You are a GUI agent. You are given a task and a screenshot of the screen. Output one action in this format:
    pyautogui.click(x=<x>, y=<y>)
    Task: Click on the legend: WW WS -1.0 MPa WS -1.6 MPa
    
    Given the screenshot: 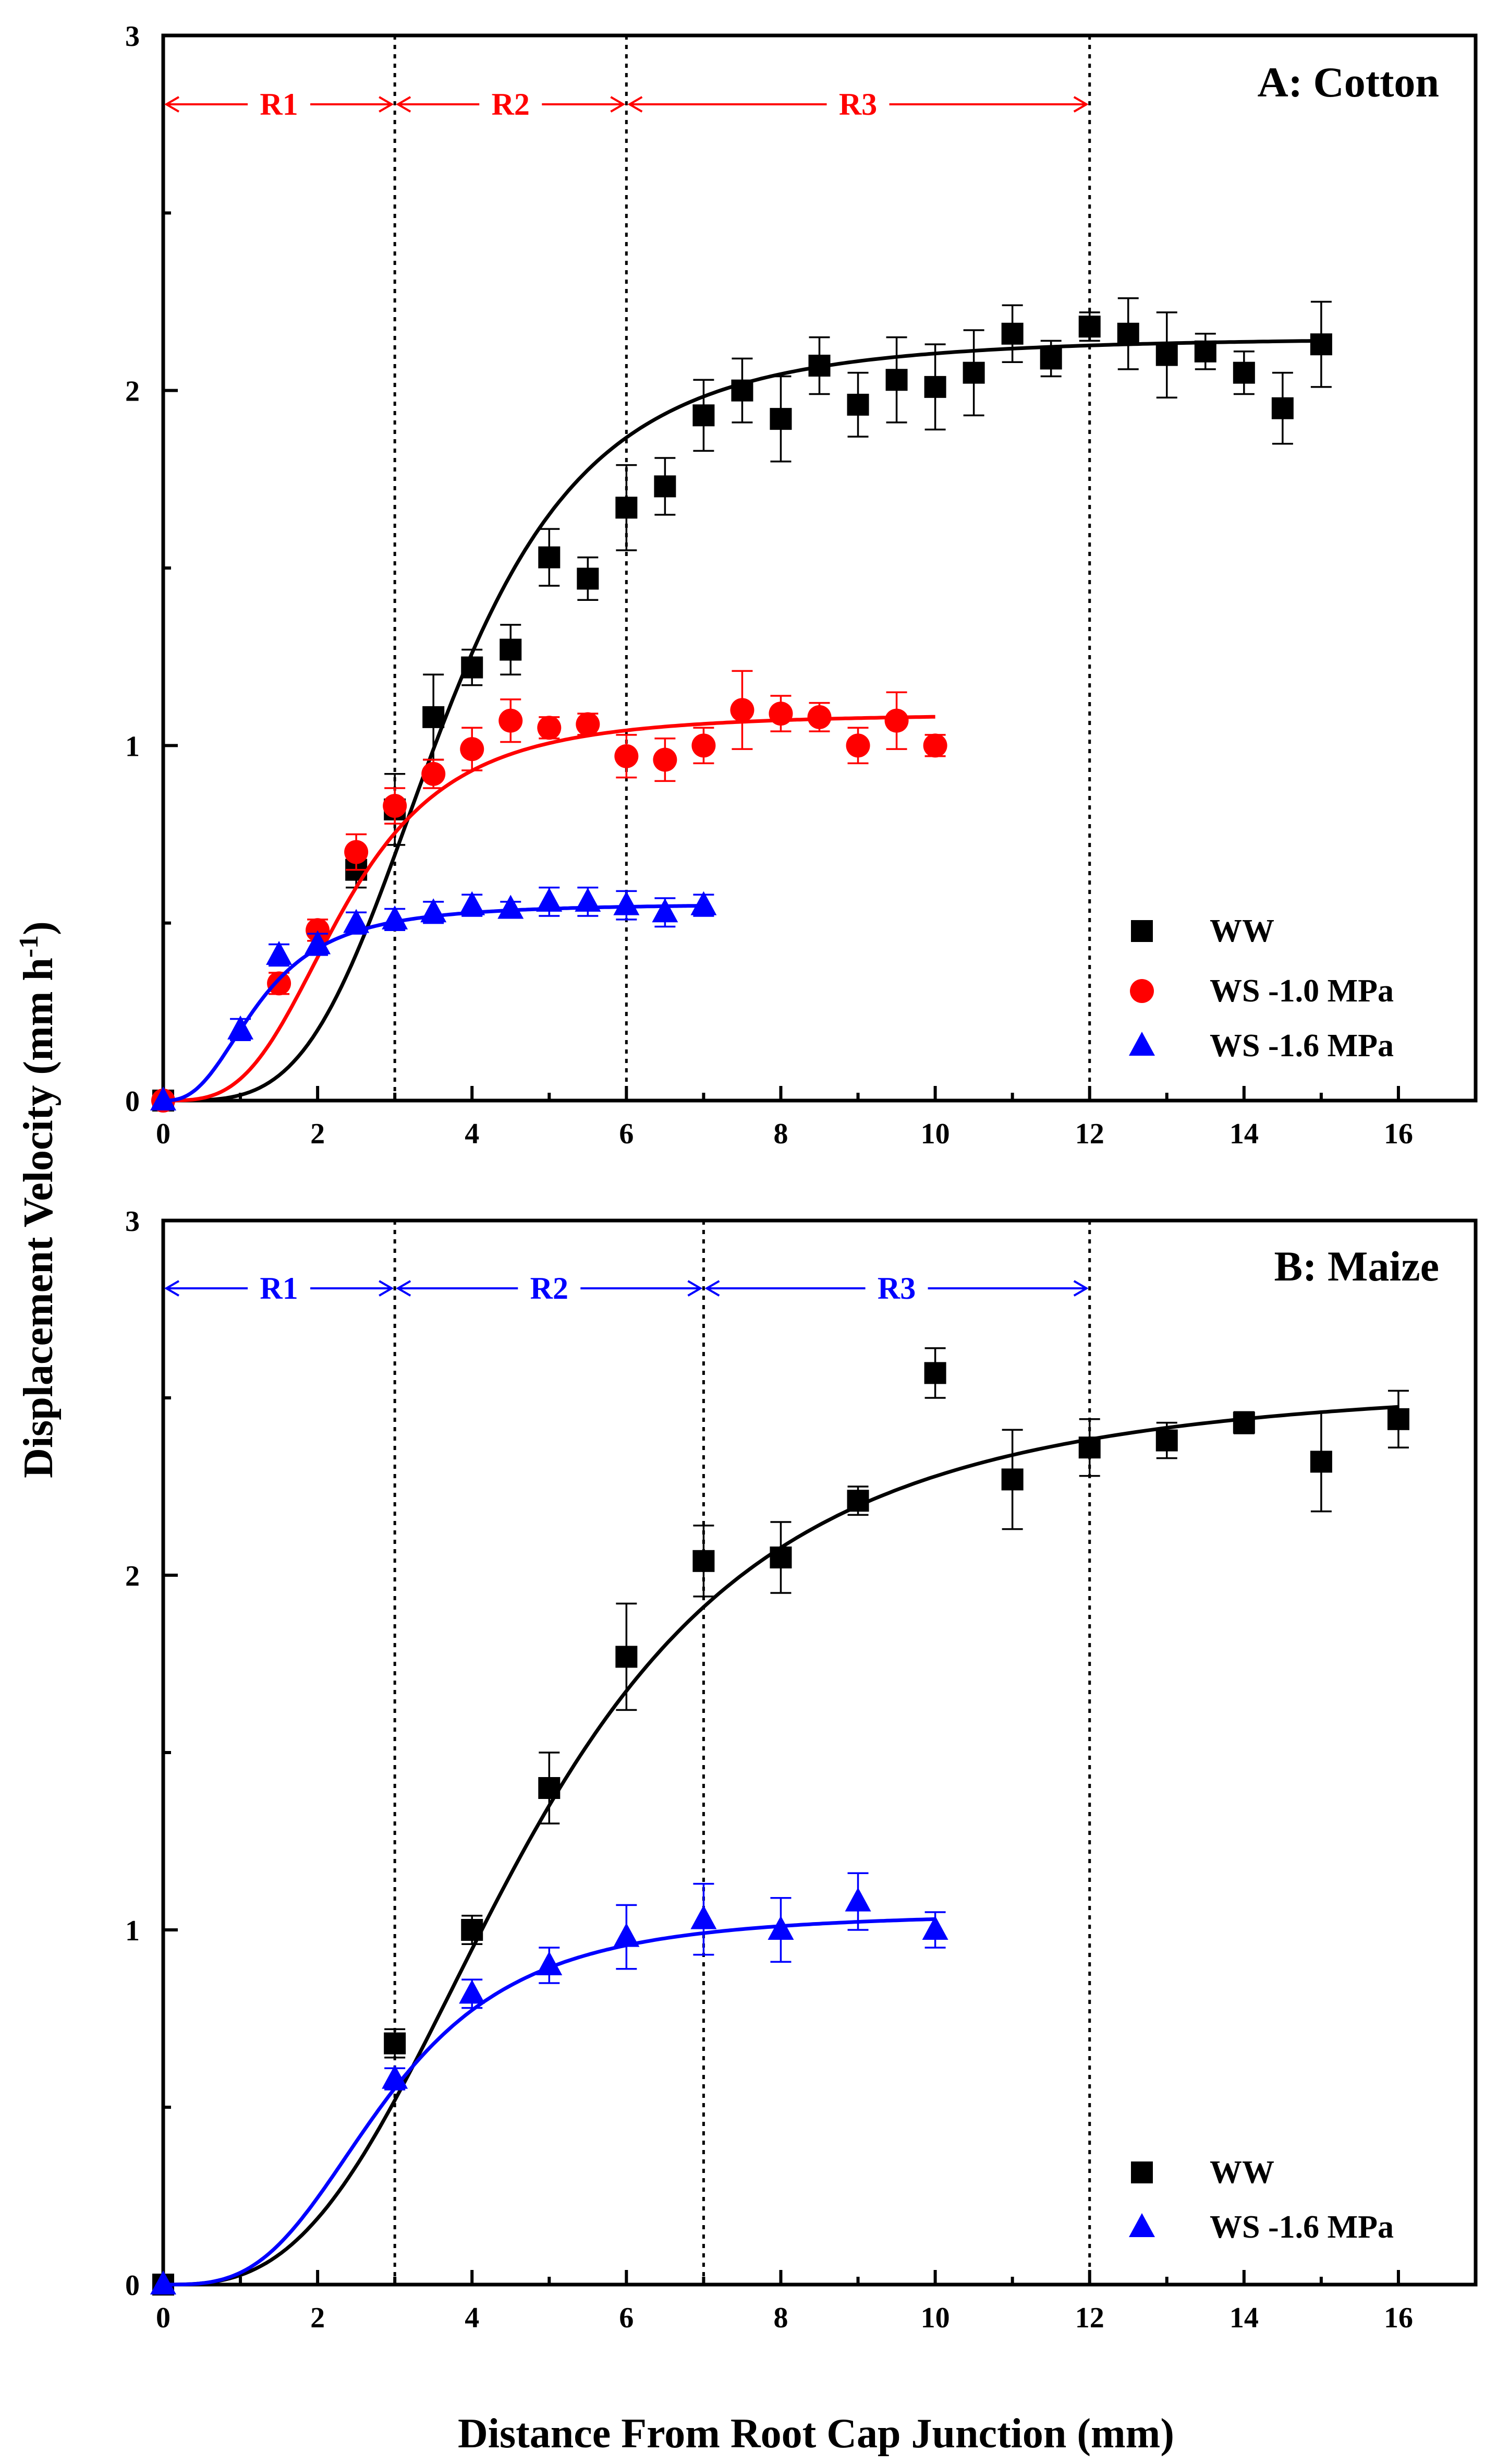 What is the action you would take?
    pyautogui.click(x=1262, y=989)
    